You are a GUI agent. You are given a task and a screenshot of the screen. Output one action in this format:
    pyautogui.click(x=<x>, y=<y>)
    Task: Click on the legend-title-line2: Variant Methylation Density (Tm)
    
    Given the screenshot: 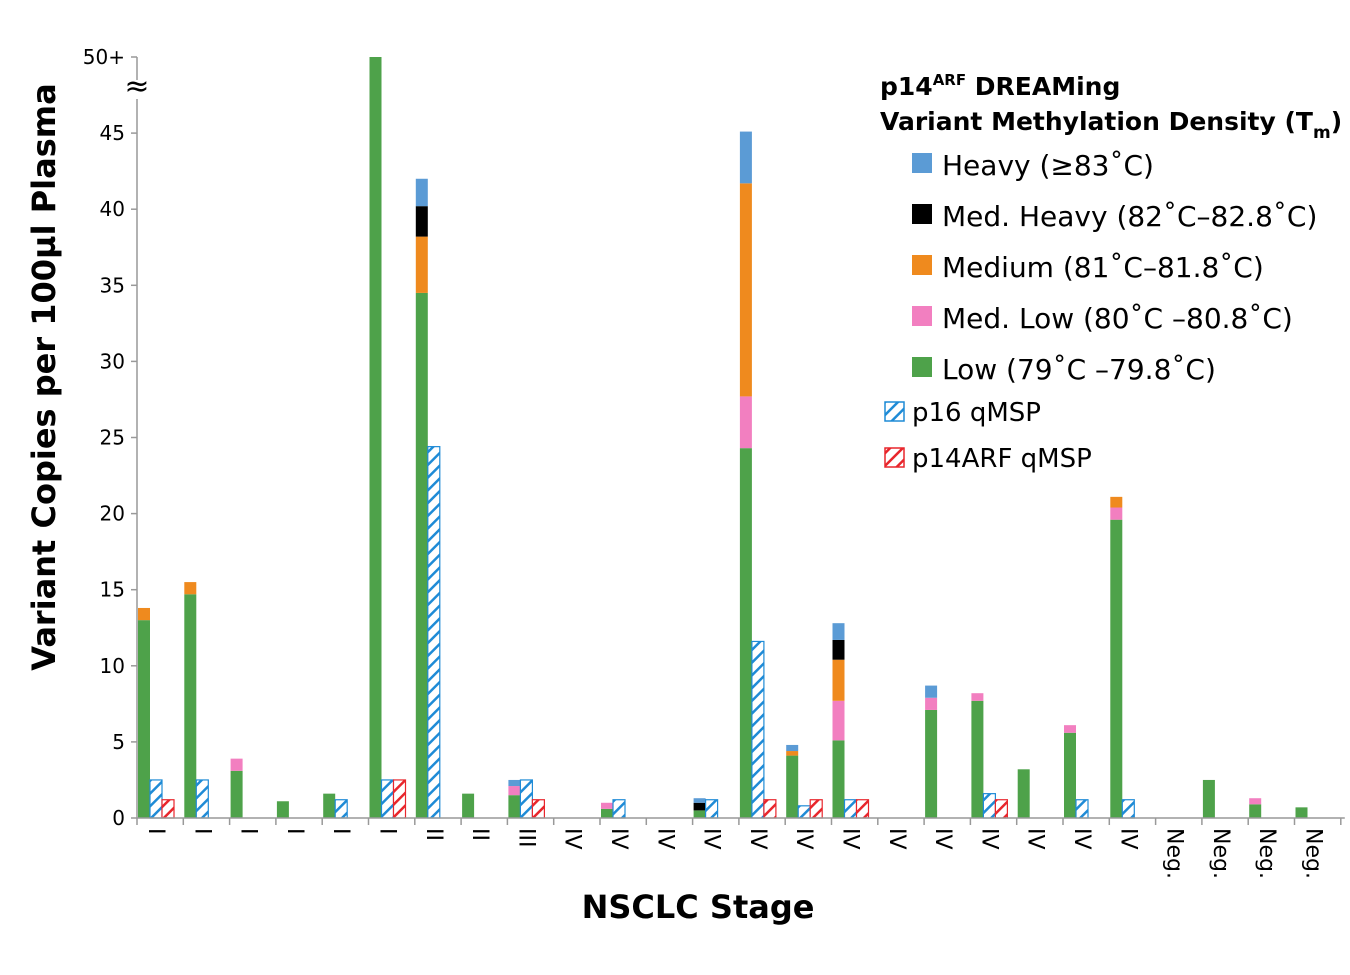 What is the action you would take?
    pyautogui.click(x=1111, y=125)
    